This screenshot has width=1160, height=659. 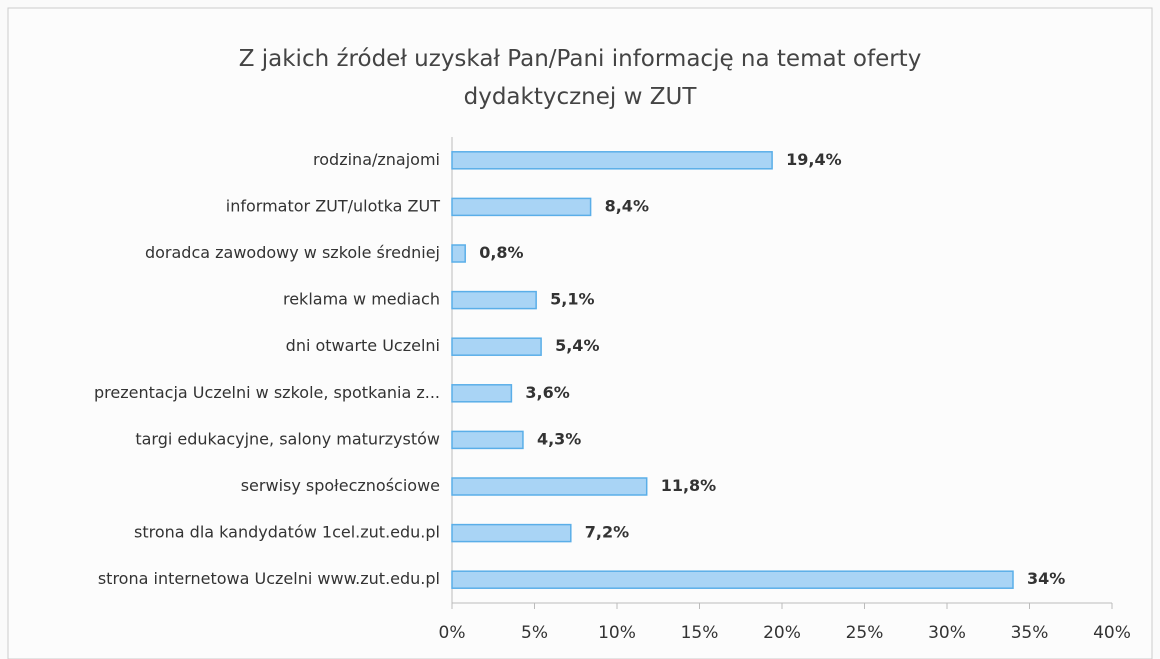 I want to click on x-tick-label: 15%, so click(x=700, y=633).